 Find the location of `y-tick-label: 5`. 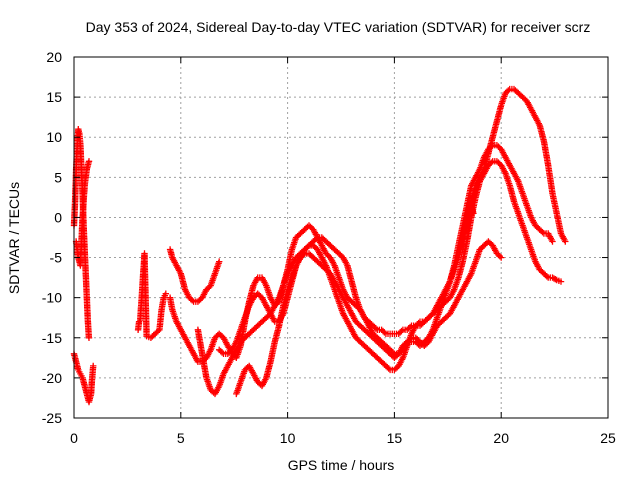

y-tick-label: 5 is located at coordinates (58, 177).